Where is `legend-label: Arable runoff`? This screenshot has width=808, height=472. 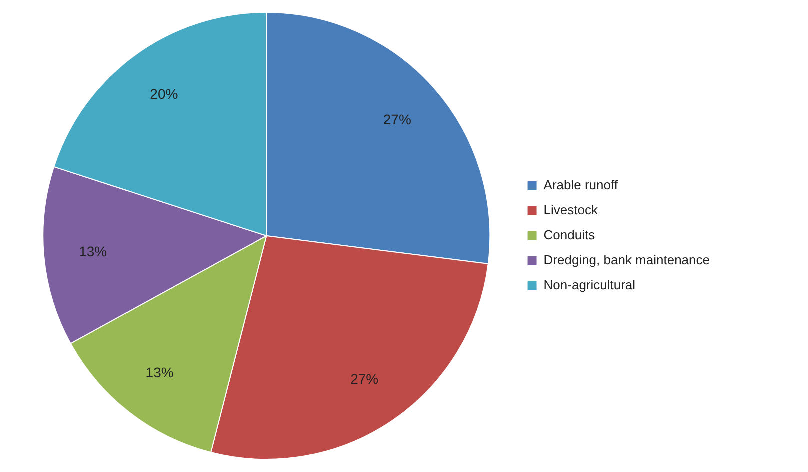
legend-label: Arable runoff is located at coordinates (581, 185).